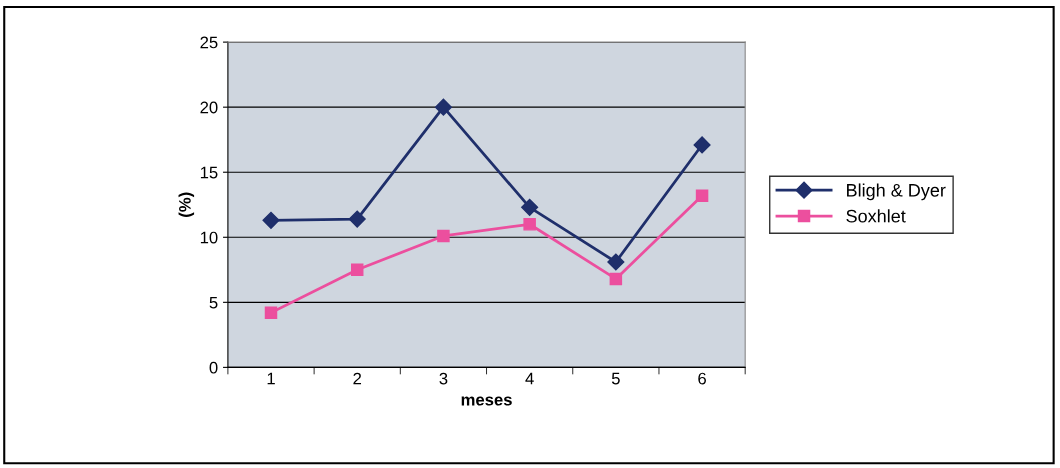 This screenshot has height=468, width=1060. What do you see at coordinates (271, 378) in the screenshot?
I see `x-tick-label: 1` at bounding box center [271, 378].